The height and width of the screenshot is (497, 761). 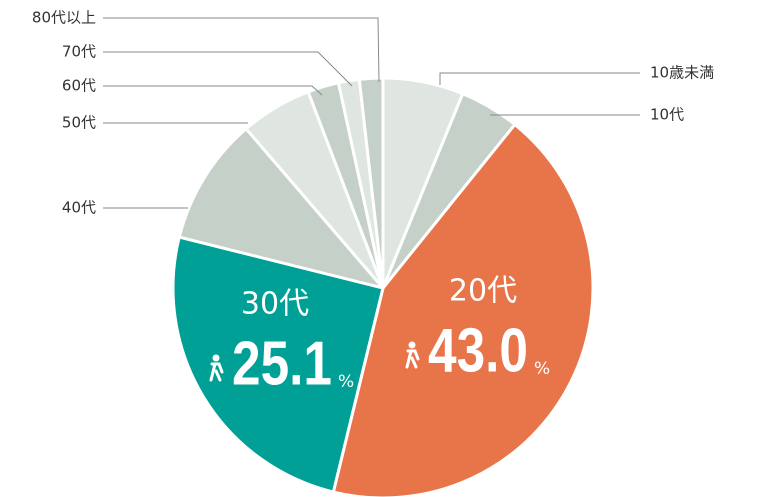 I want to click on category-label: 30代, so click(x=275, y=304).